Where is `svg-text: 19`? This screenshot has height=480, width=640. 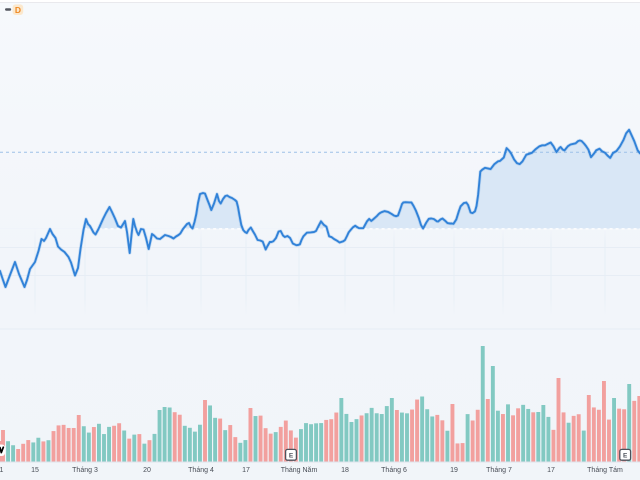 svg-text: 19 is located at coordinates (454, 470).